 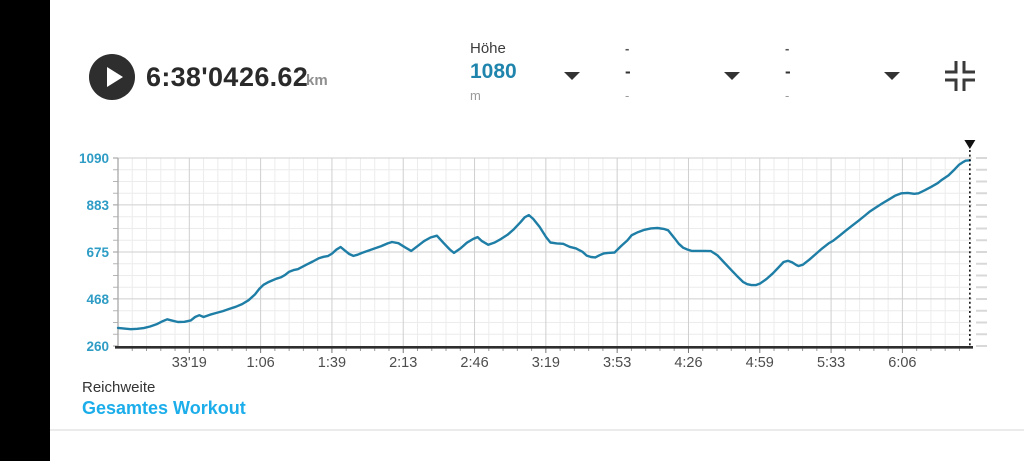 What do you see at coordinates (192, 77) in the screenshot?
I see `duration-value: 6:38'04` at bounding box center [192, 77].